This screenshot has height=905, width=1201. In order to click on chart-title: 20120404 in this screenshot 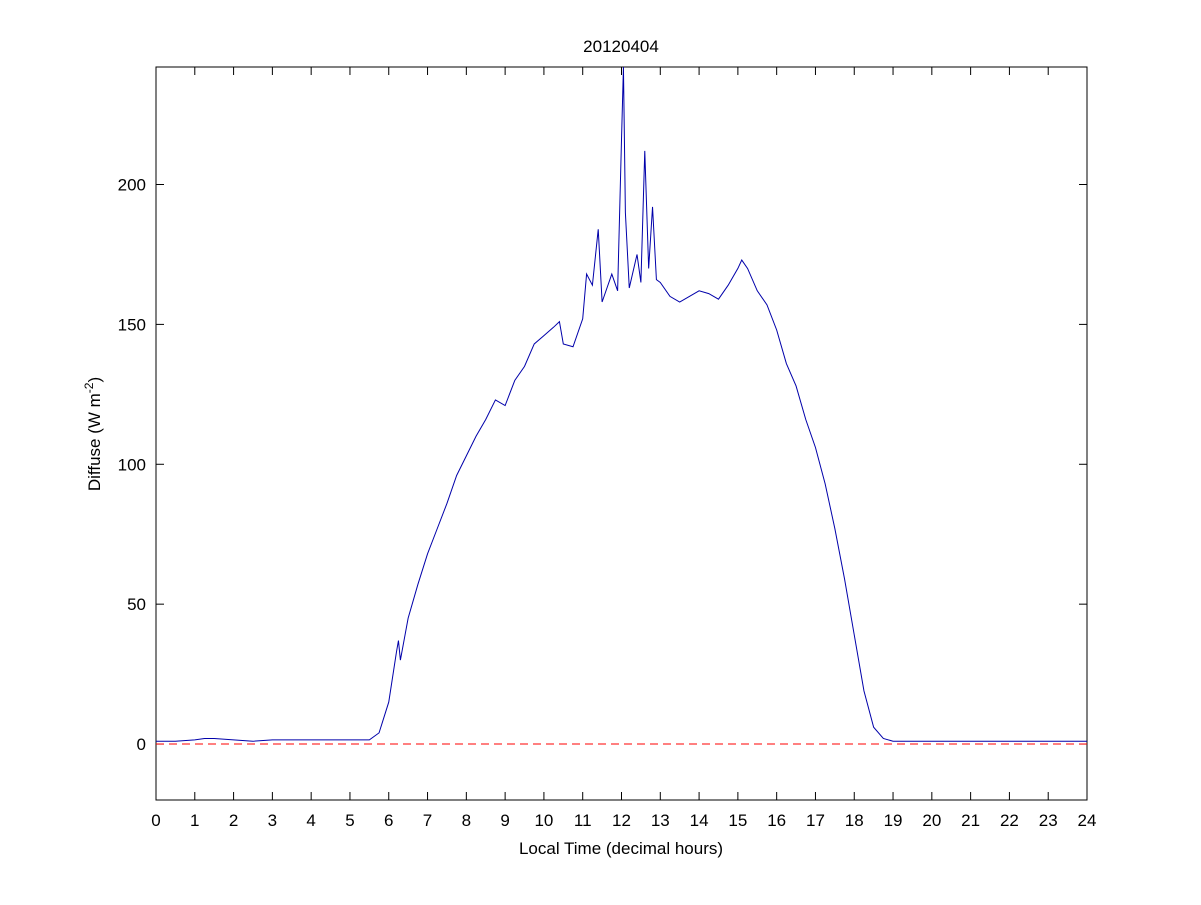, I will do `click(621, 46)`.